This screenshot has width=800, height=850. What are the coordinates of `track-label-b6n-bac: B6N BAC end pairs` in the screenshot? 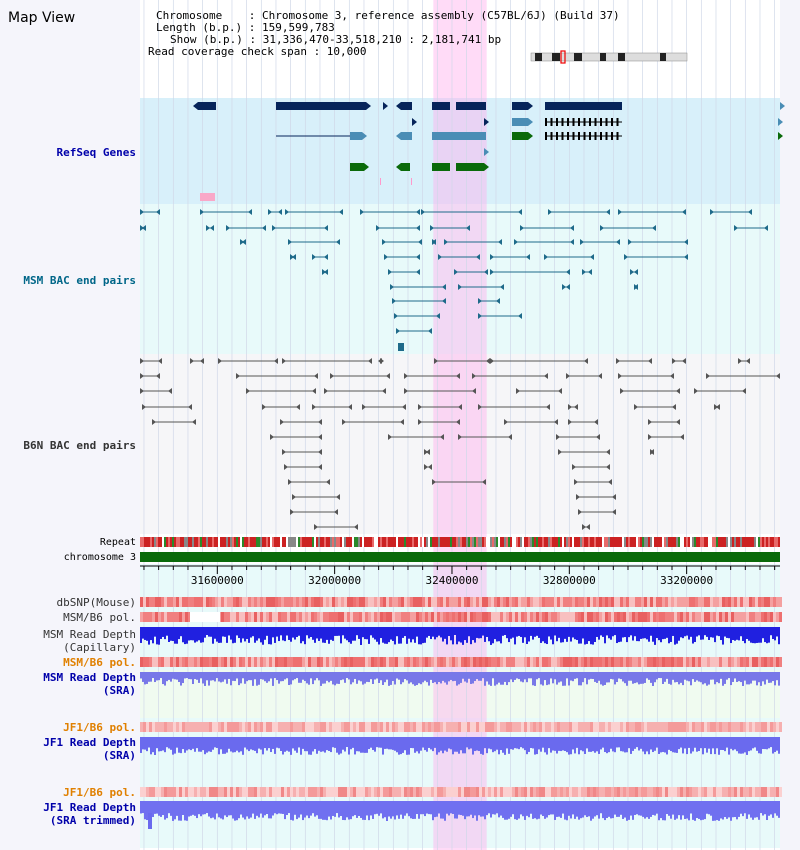 It's located at (79, 445).